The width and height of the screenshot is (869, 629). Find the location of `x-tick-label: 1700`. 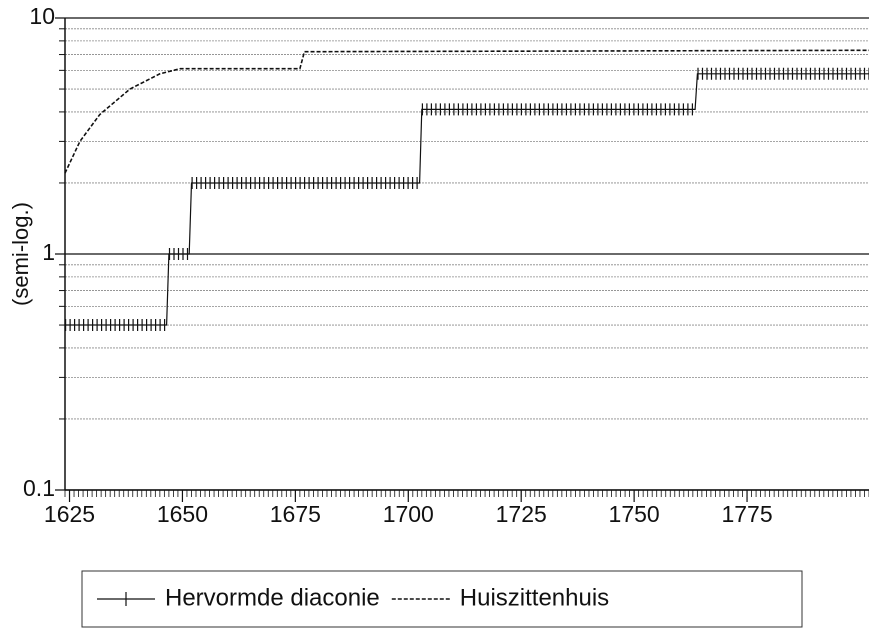

x-tick-label: 1700 is located at coordinates (408, 514).